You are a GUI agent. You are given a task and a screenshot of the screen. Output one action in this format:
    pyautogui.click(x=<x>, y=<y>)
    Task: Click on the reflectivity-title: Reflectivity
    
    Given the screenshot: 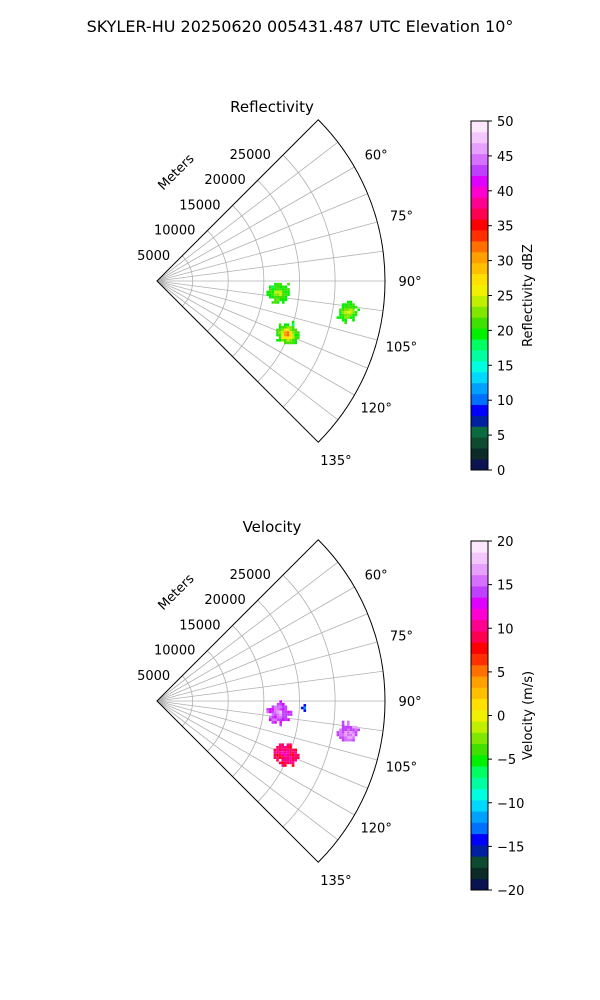 What is the action you would take?
    pyautogui.click(x=272, y=107)
    